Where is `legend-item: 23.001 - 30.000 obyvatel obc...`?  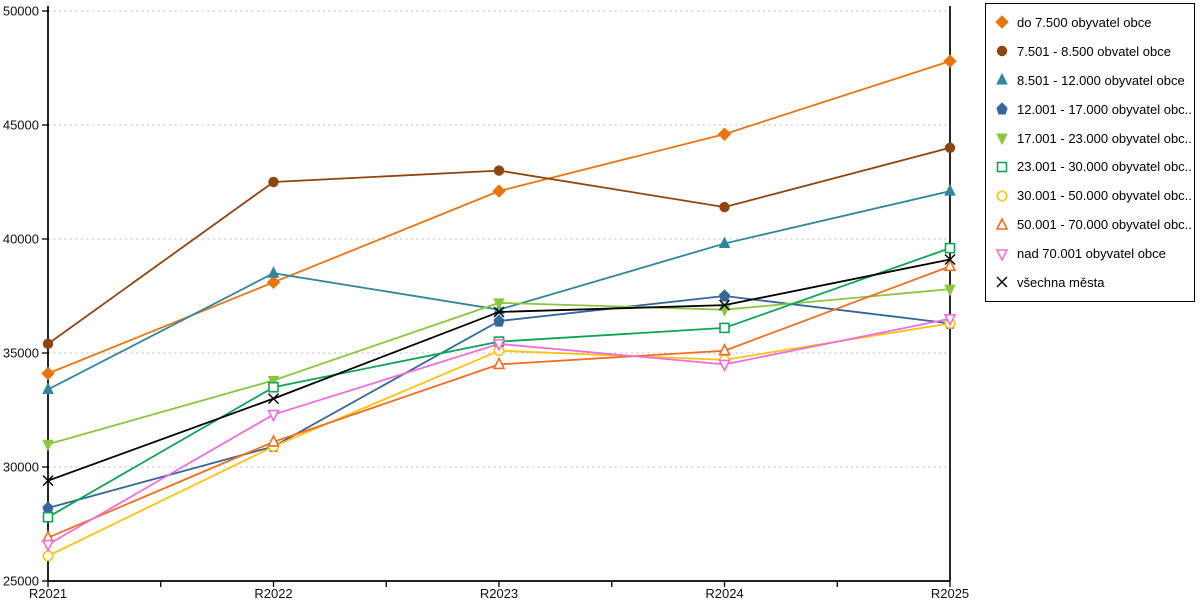
legend-item: 23.001 - 30.000 obyvatel obc... is located at coordinates (1093, 167).